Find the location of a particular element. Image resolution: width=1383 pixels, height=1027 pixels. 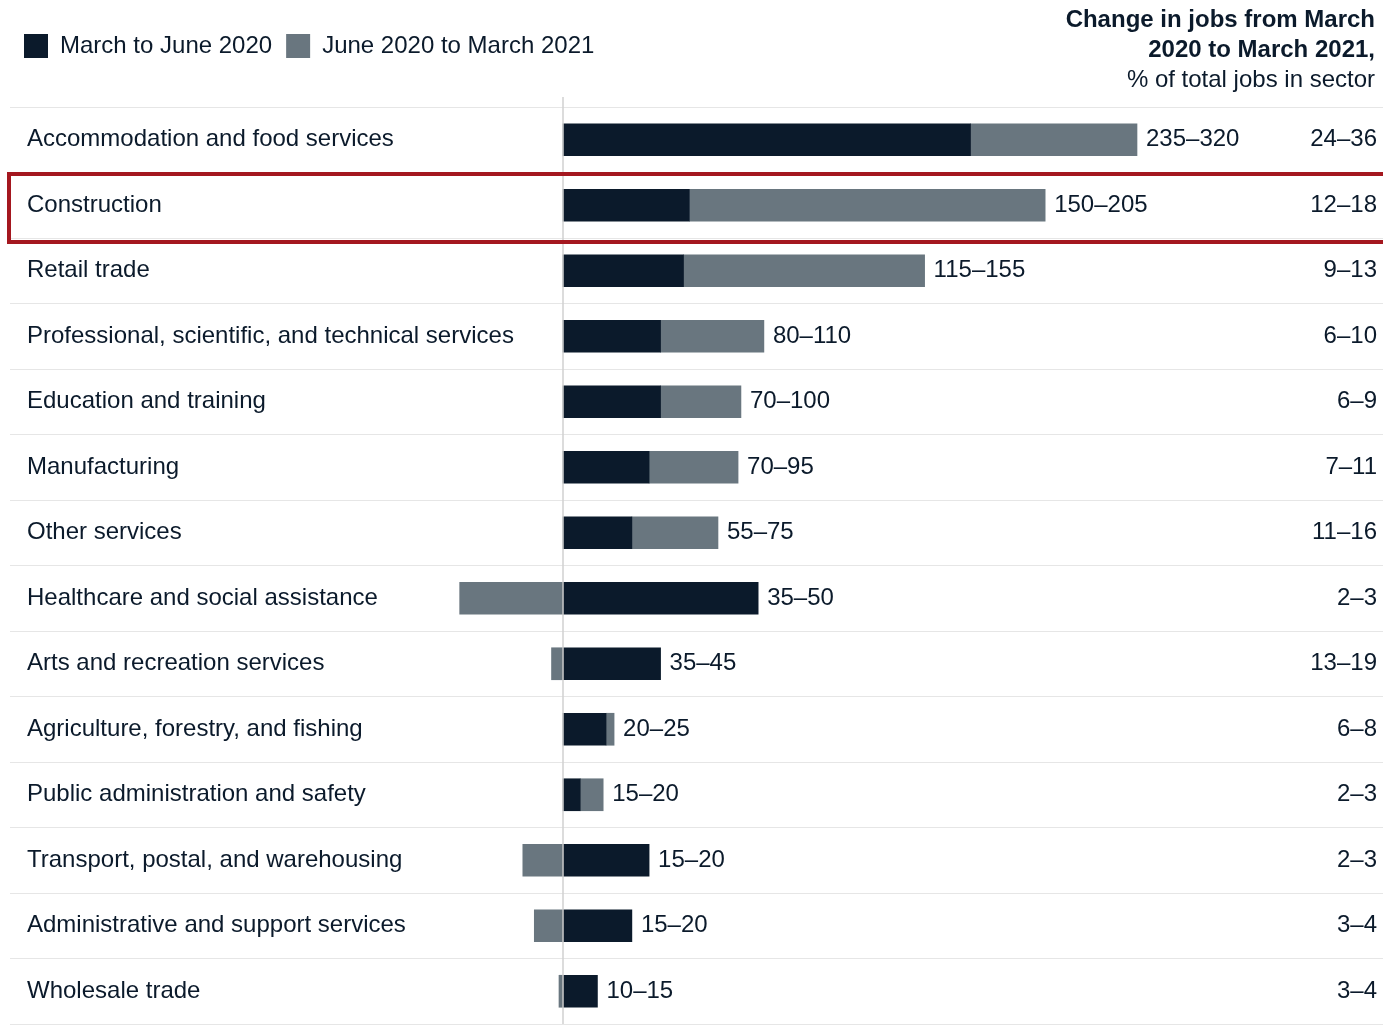

y-tick-label: Public administration and safety is located at coordinates (196, 793).